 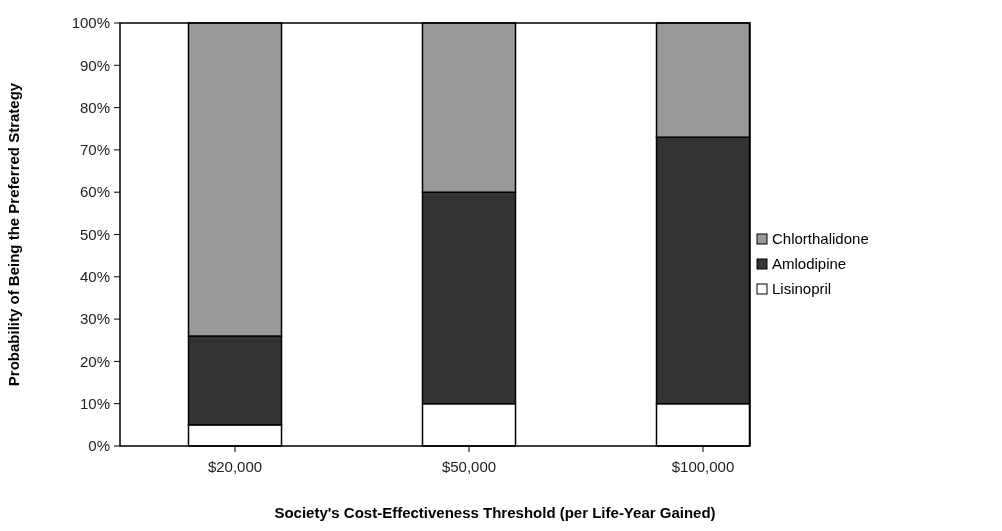 I want to click on y-tick-label: 20%, so click(x=94, y=361).